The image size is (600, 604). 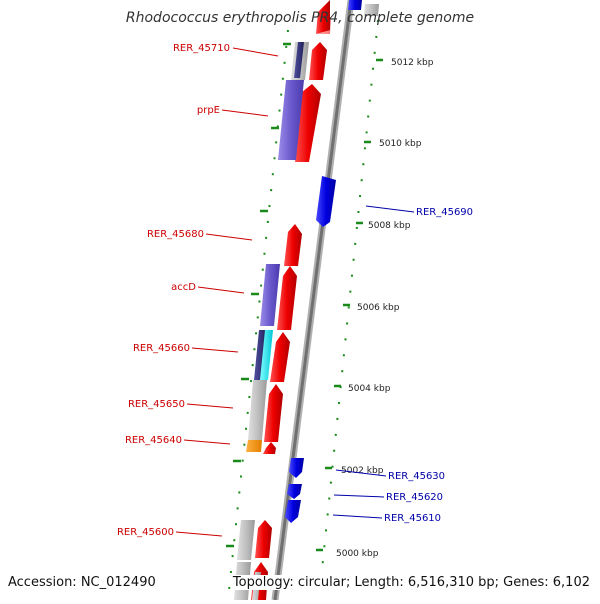 I want to click on gene-rev-top-gray, so click(x=371, y=10).